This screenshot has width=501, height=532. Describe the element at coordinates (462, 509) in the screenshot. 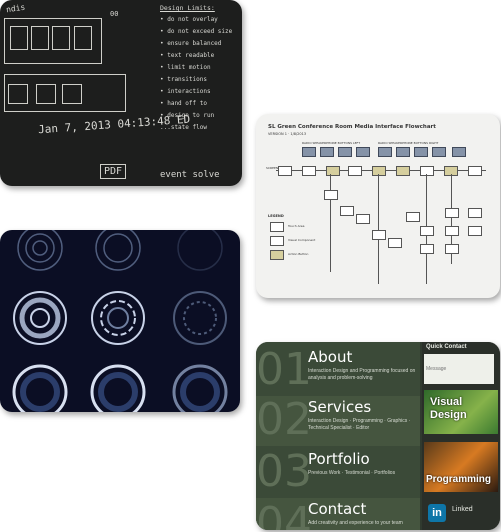

I see `linkedin-label: Linked` at that location.